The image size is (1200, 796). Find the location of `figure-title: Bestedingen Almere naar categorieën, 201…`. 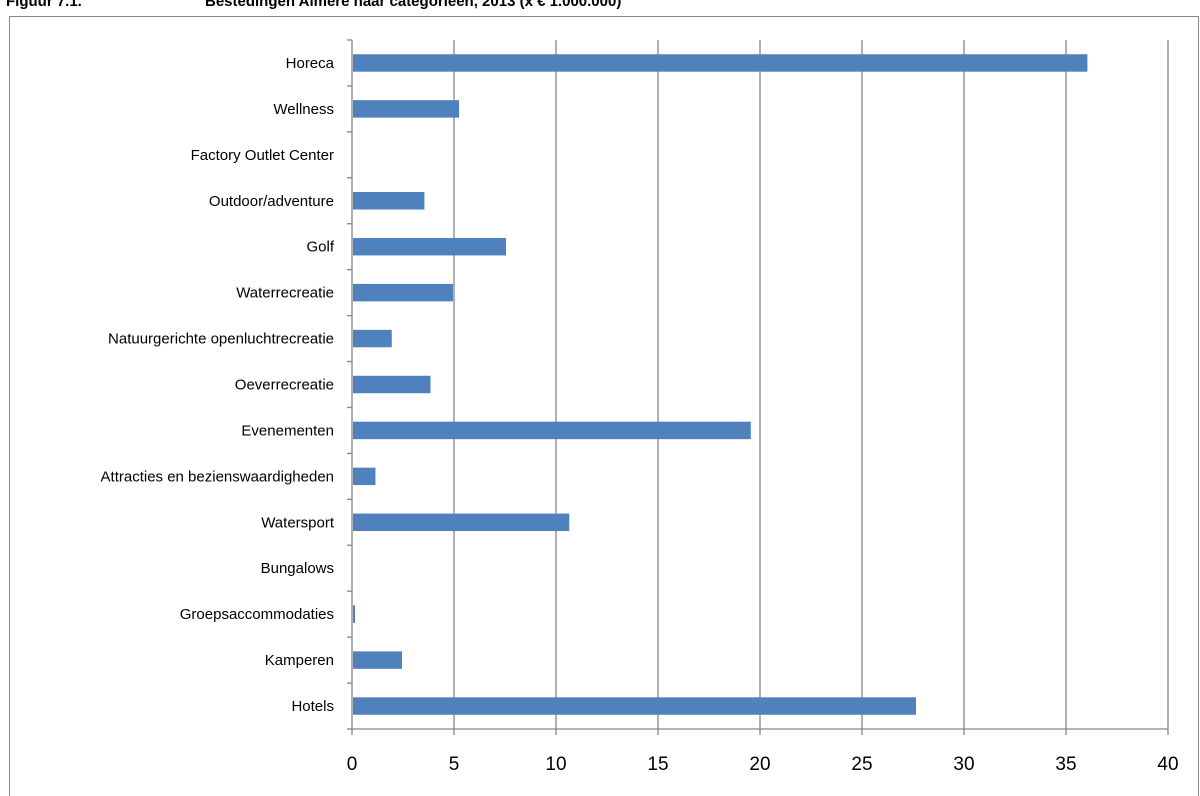

figure-title: Bestedingen Almere naar categorieën, 201… is located at coordinates (413, 5).